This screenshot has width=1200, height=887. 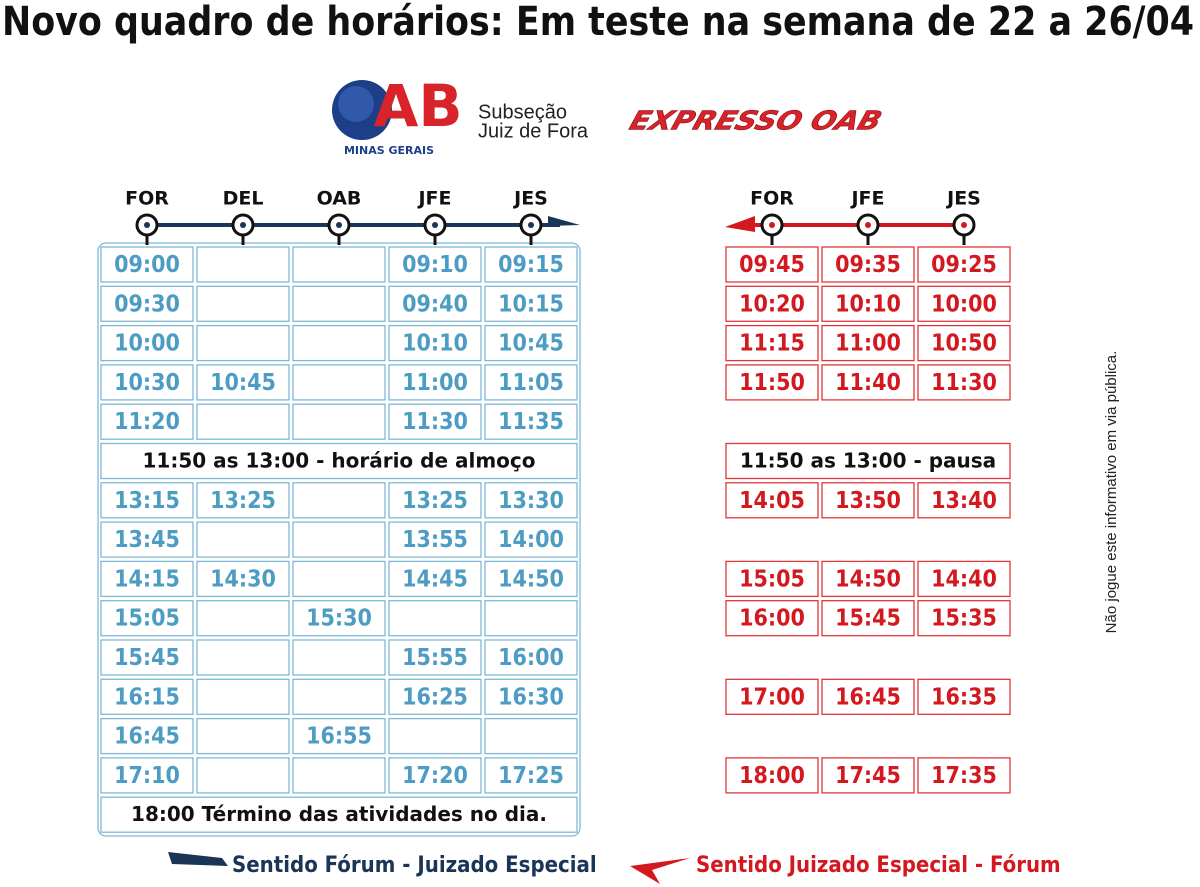 What do you see at coordinates (964, 265) in the screenshot?
I see `time: 09:25` at bounding box center [964, 265].